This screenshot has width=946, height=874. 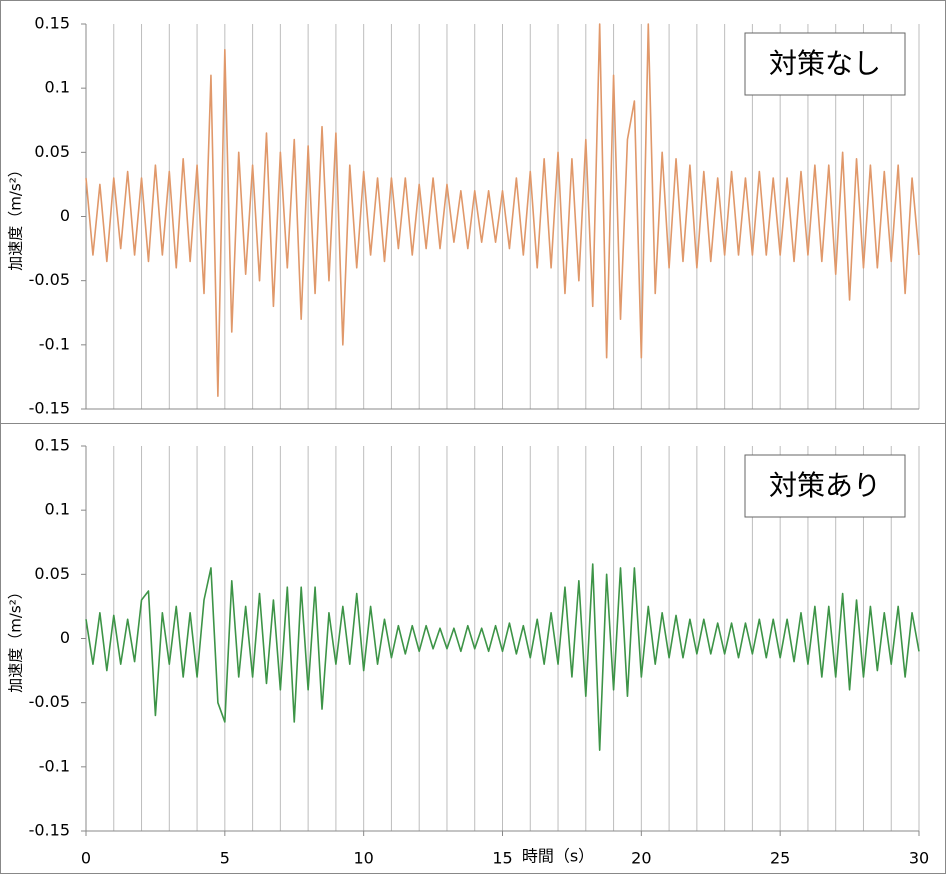 What do you see at coordinates (363, 858) in the screenshot?
I see `x-tick-label: 10` at bounding box center [363, 858].